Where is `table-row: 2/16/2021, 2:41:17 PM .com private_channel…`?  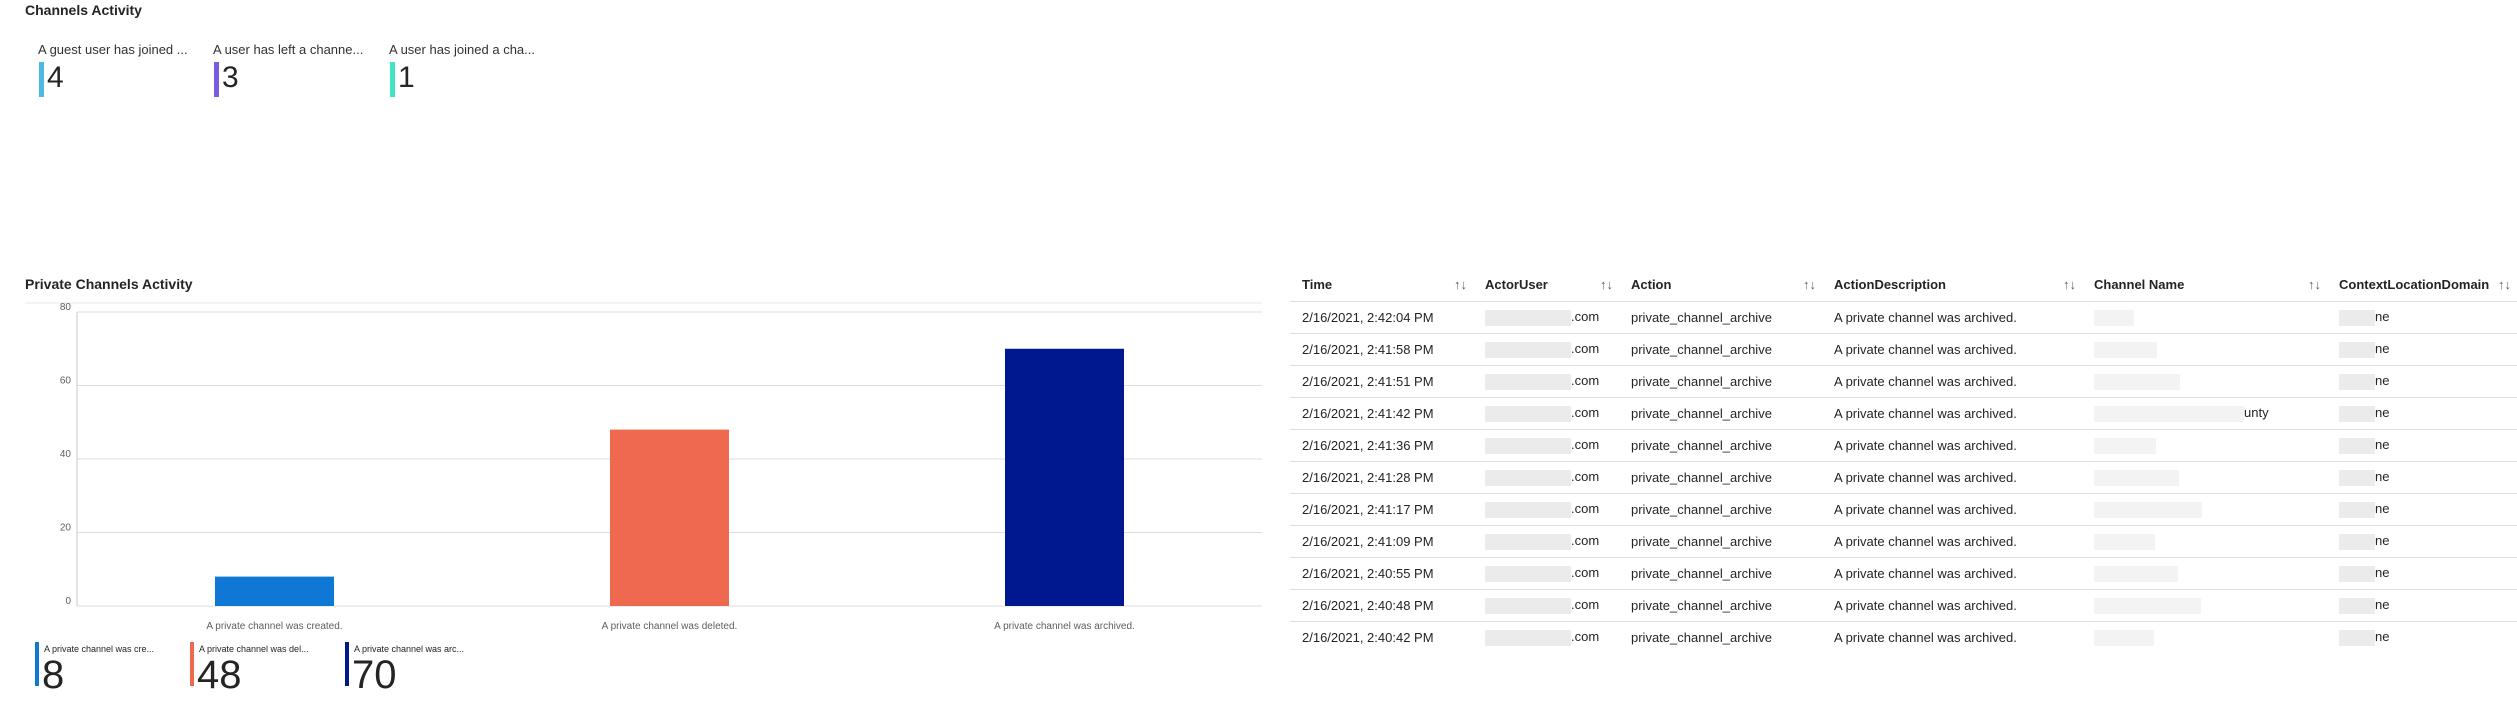
table-row: 2/16/2021, 2:41:17 PM .com private_channel… is located at coordinates (1903, 509).